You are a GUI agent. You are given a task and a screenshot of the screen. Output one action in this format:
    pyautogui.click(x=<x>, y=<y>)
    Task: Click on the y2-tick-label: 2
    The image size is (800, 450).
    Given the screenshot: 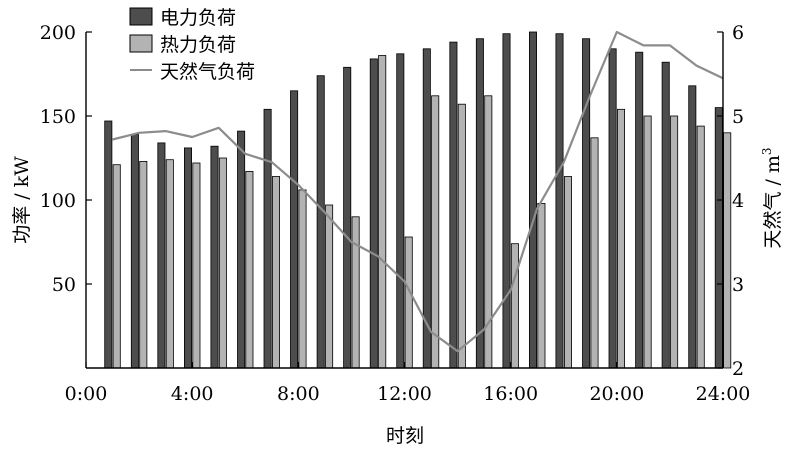 What is the action you would take?
    pyautogui.click(x=738, y=369)
    